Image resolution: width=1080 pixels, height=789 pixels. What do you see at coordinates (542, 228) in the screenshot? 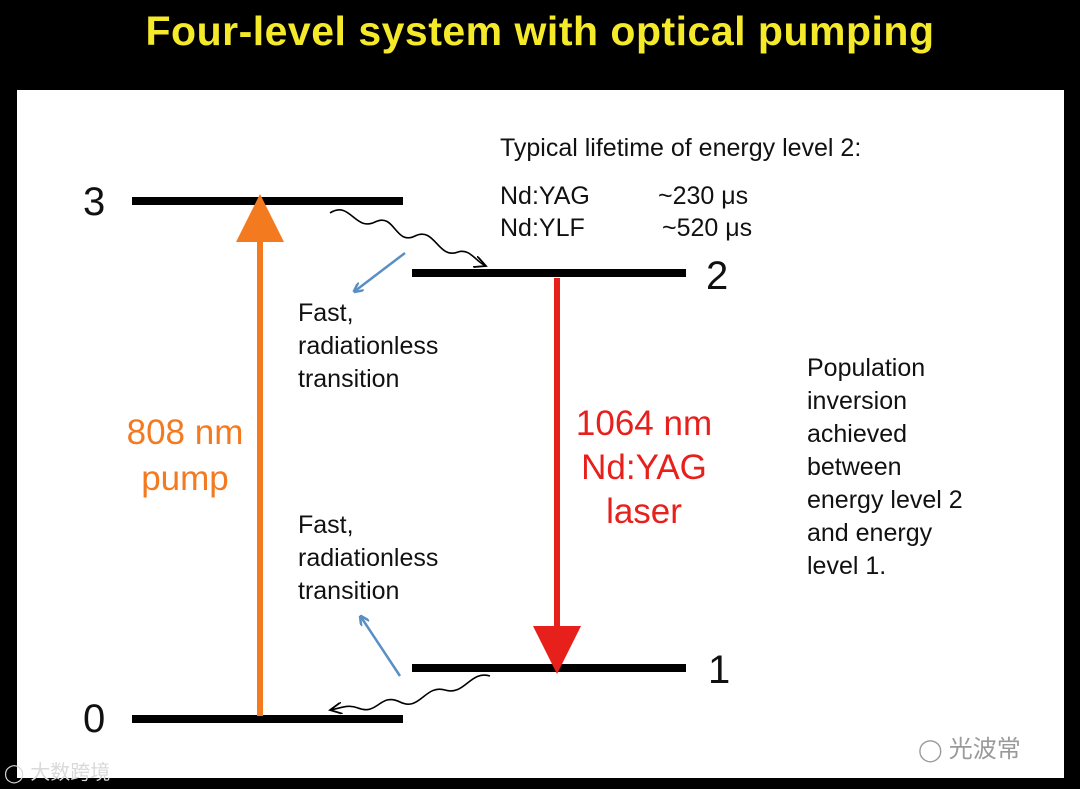
I see `lifetime-material-ylf: Nd:YLF` at bounding box center [542, 228].